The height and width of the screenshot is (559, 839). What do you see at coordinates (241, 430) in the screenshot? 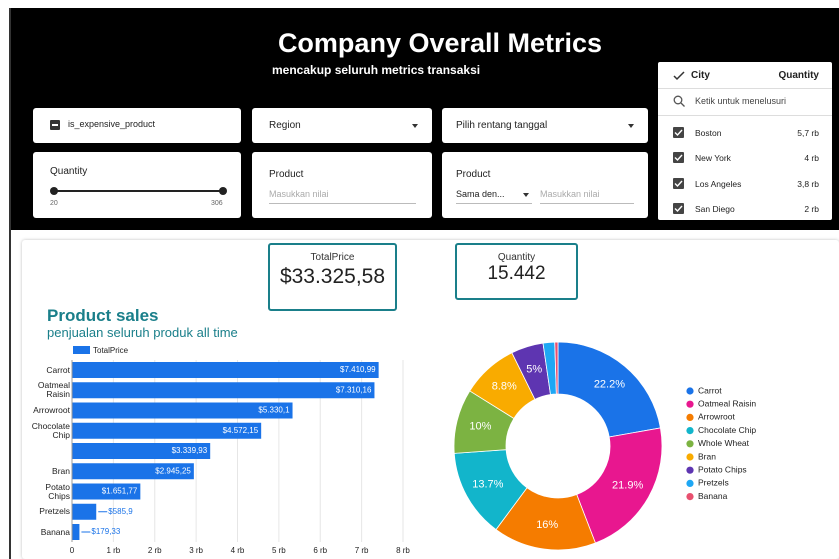
I see `value-label: $4.572,15` at bounding box center [241, 430].